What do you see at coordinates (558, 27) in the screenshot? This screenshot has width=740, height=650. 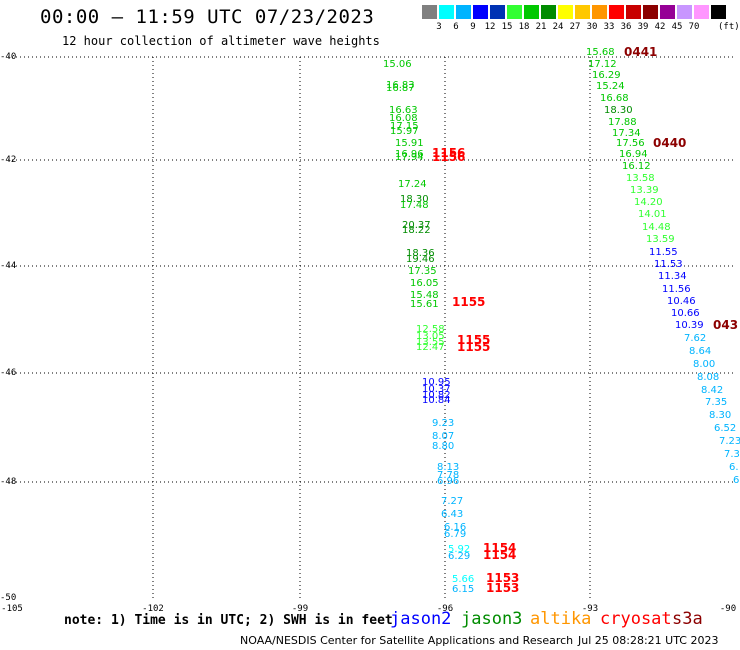 I see `legend-label: 24` at bounding box center [558, 27].